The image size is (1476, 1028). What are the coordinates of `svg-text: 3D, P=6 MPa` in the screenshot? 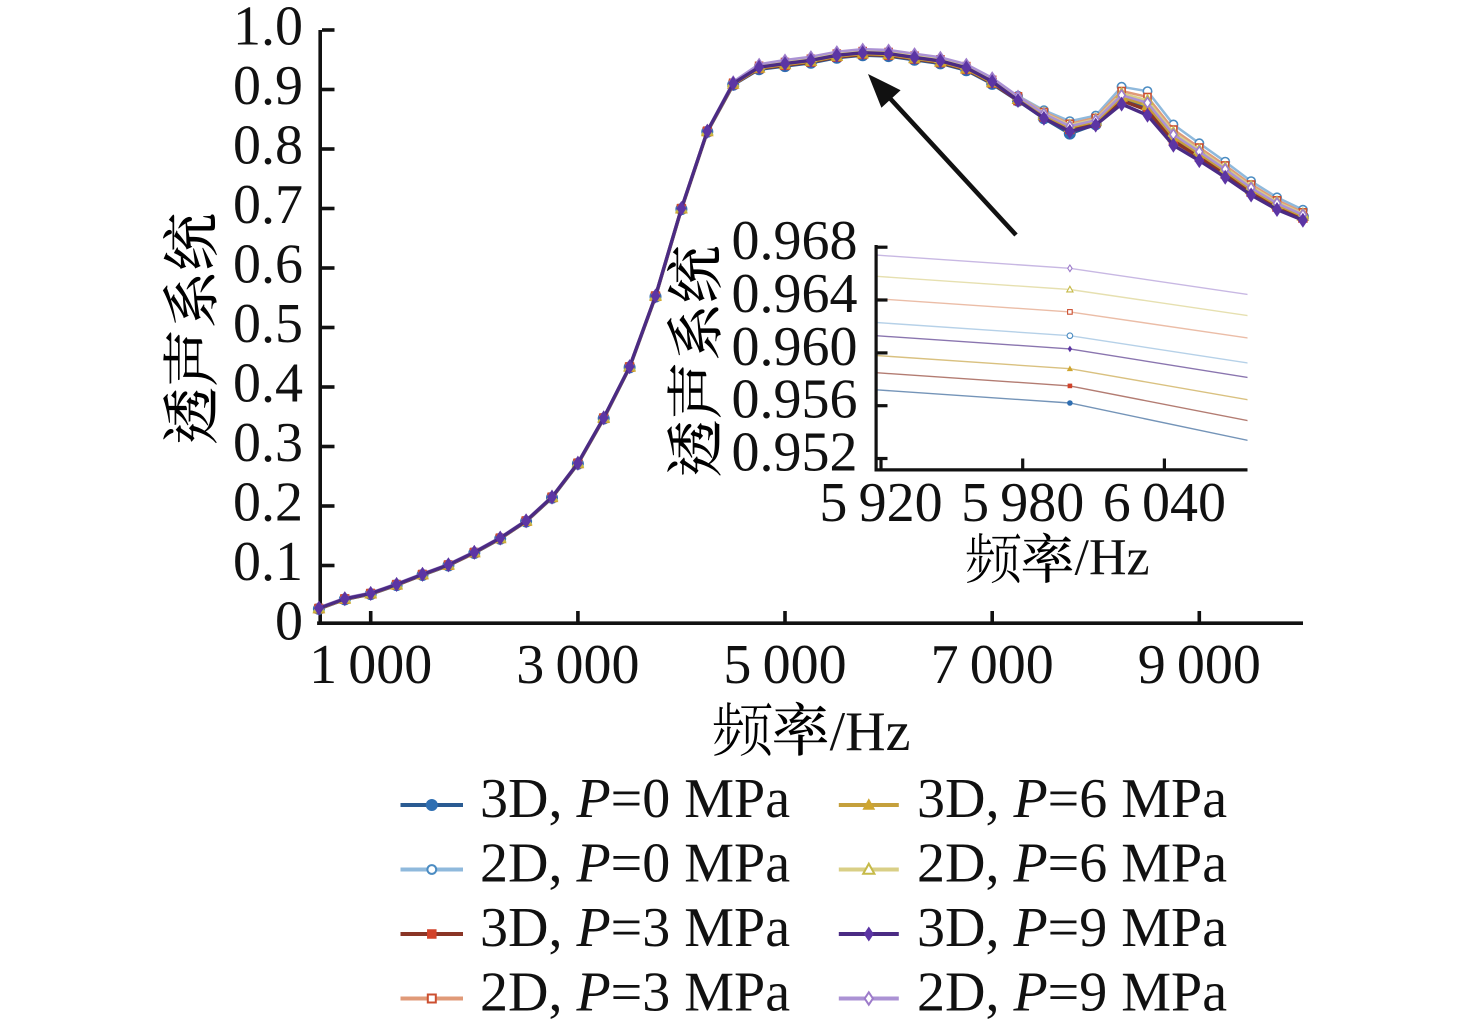 It's located at (1072, 799).